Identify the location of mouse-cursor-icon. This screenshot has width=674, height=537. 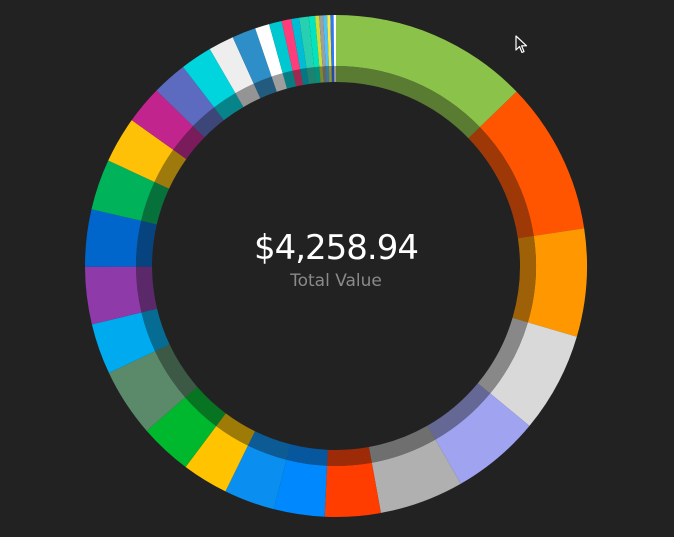
(521, 44).